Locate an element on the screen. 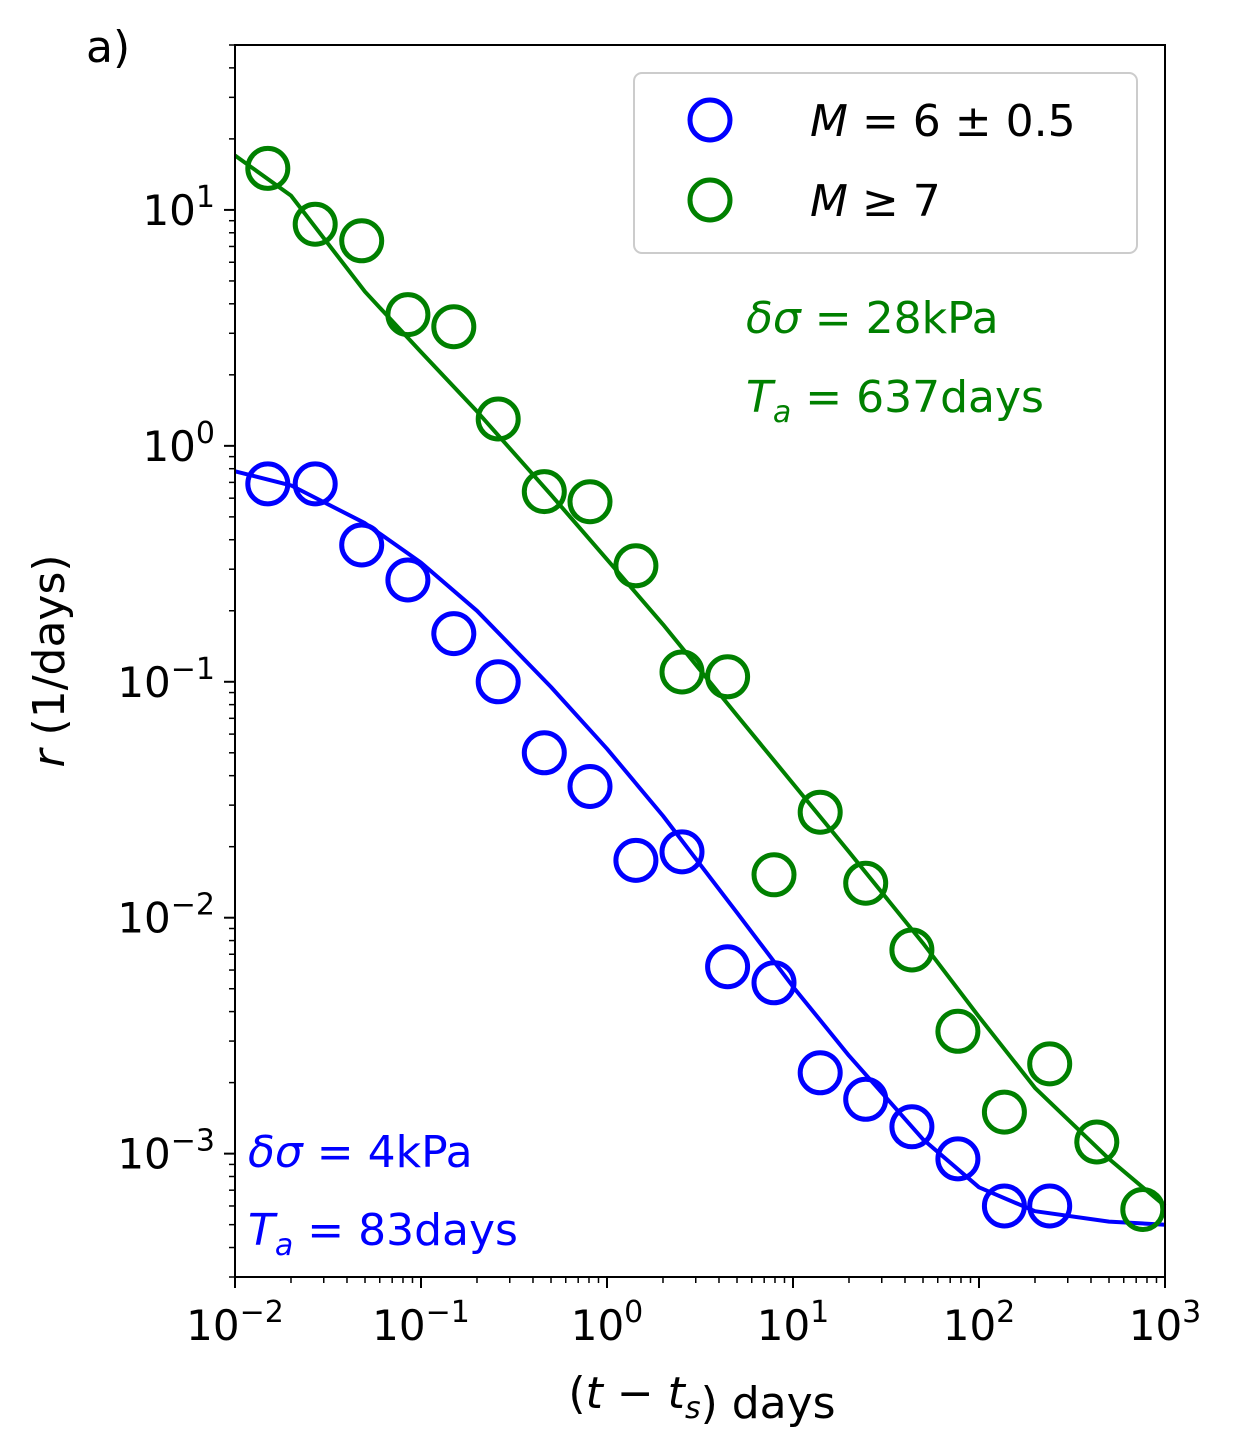 The width and height of the screenshot is (1233, 1442). y-axis-label: r (1/days) is located at coordinates (49, 660).